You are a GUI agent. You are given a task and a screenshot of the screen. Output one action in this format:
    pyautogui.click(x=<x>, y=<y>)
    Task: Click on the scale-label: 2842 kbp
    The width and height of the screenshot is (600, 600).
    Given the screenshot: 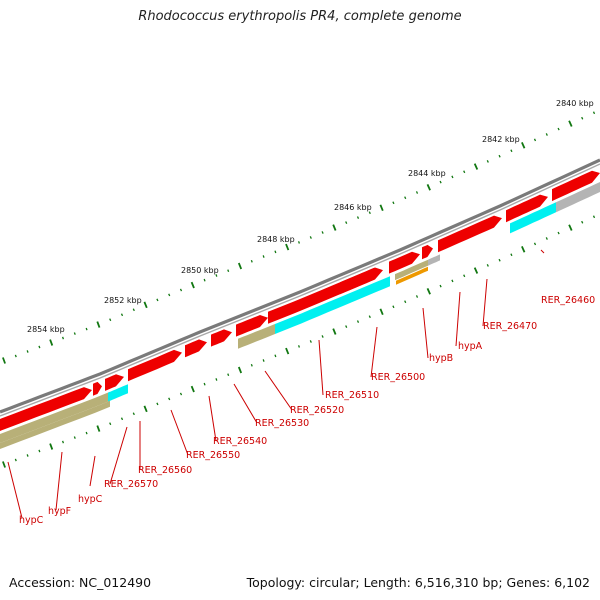 What is the action you would take?
    pyautogui.click(x=501, y=139)
    